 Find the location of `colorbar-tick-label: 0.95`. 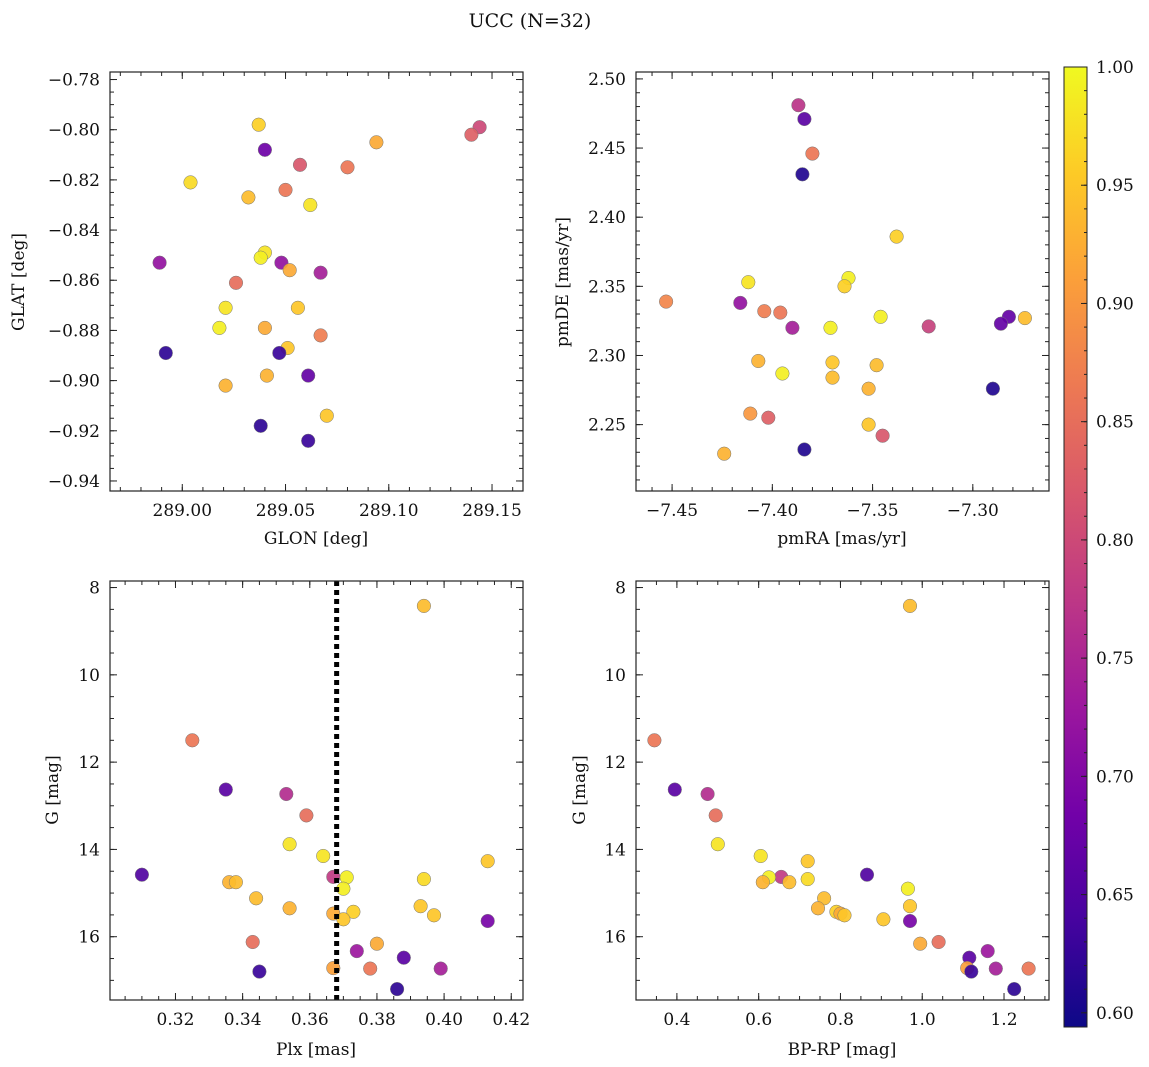

colorbar-tick-label: 0.95 is located at coordinates (1115, 186).